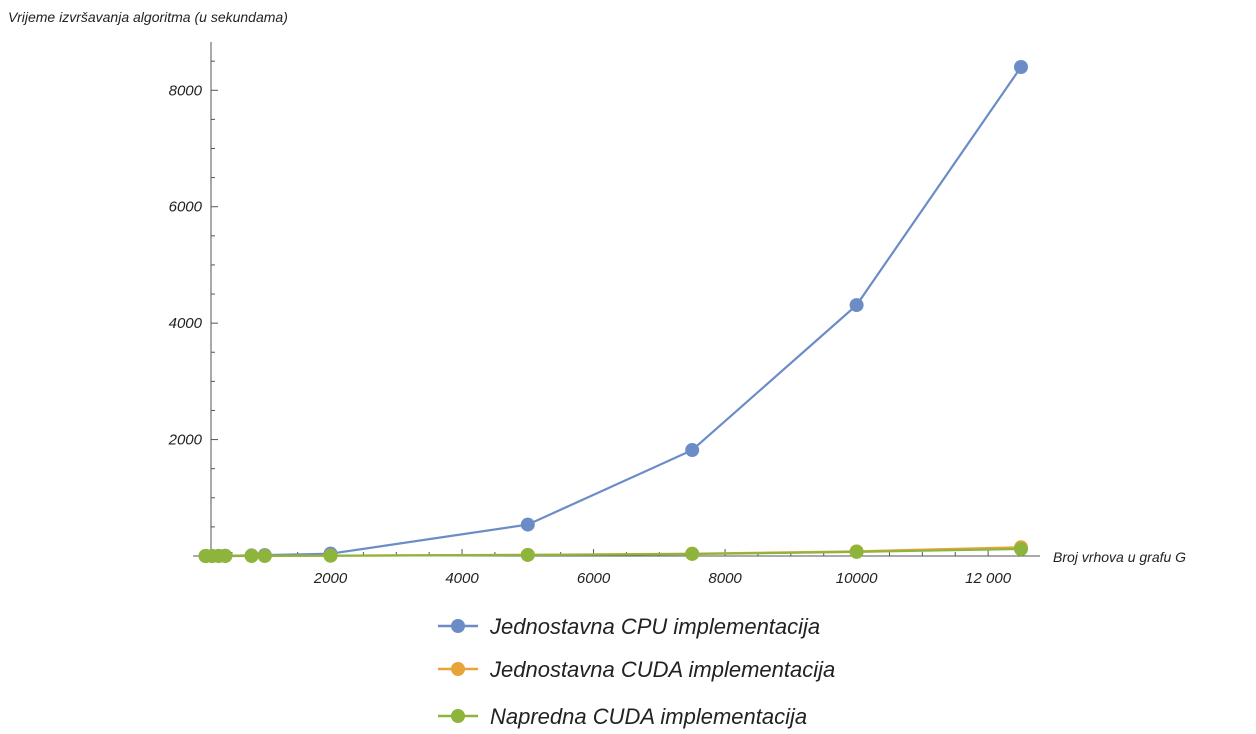  I want to click on y-tick-label: 4000, so click(186, 323).